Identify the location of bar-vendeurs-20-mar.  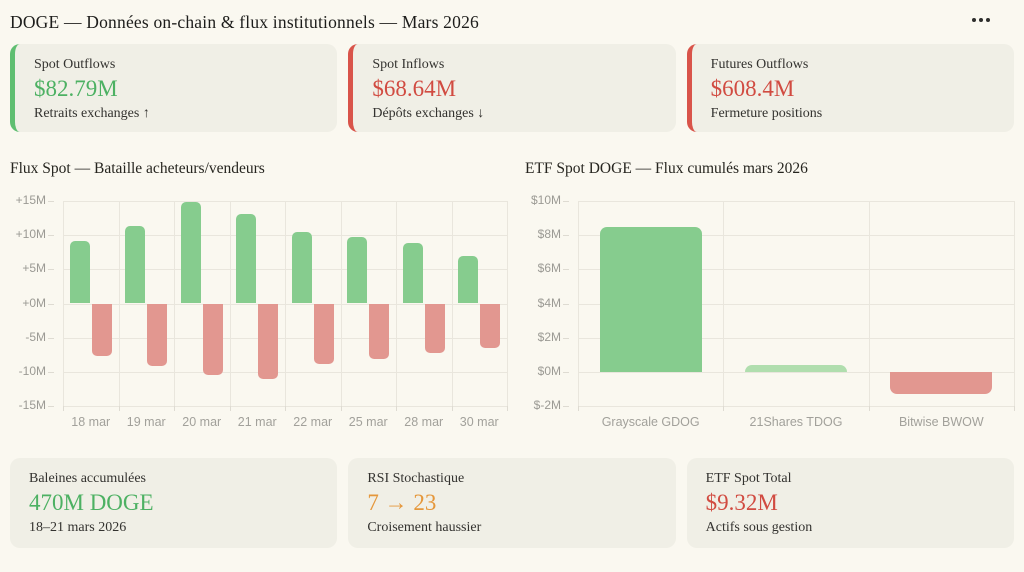
(212, 339).